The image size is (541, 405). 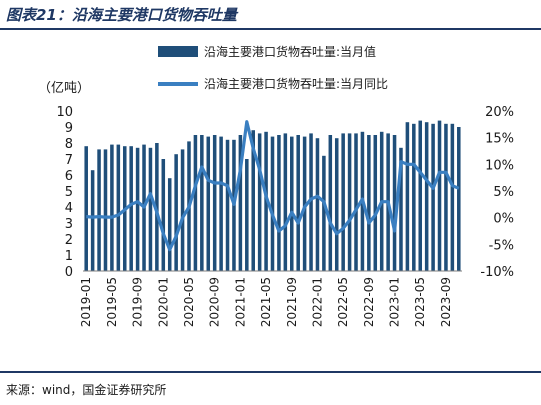 I want to click on y-left-tick-label: 0, so click(x=69, y=272).